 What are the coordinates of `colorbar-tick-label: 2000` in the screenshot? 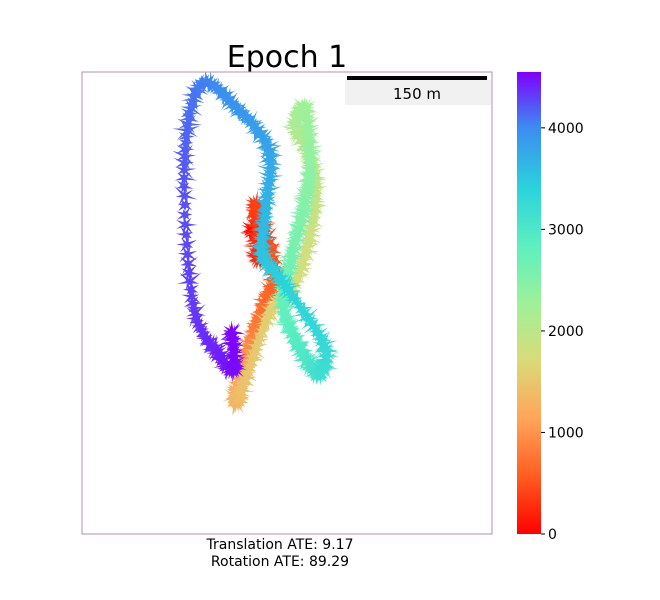 It's located at (566, 332).